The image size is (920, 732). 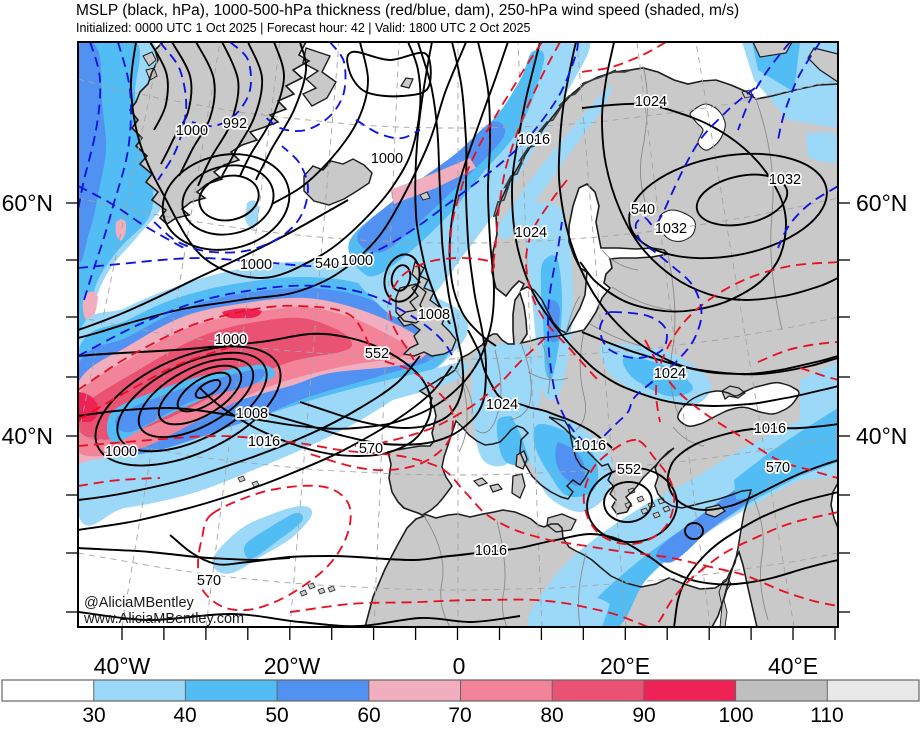 What do you see at coordinates (368, 715) in the screenshot?
I see `svg-text: 60` at bounding box center [368, 715].